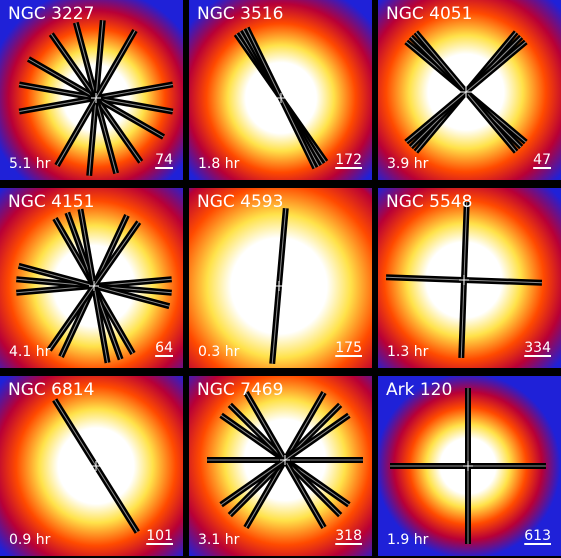 Image resolution: width=561 pixels, height=558 pixels. I want to click on galaxy-name: NGC 4151, so click(51, 202).